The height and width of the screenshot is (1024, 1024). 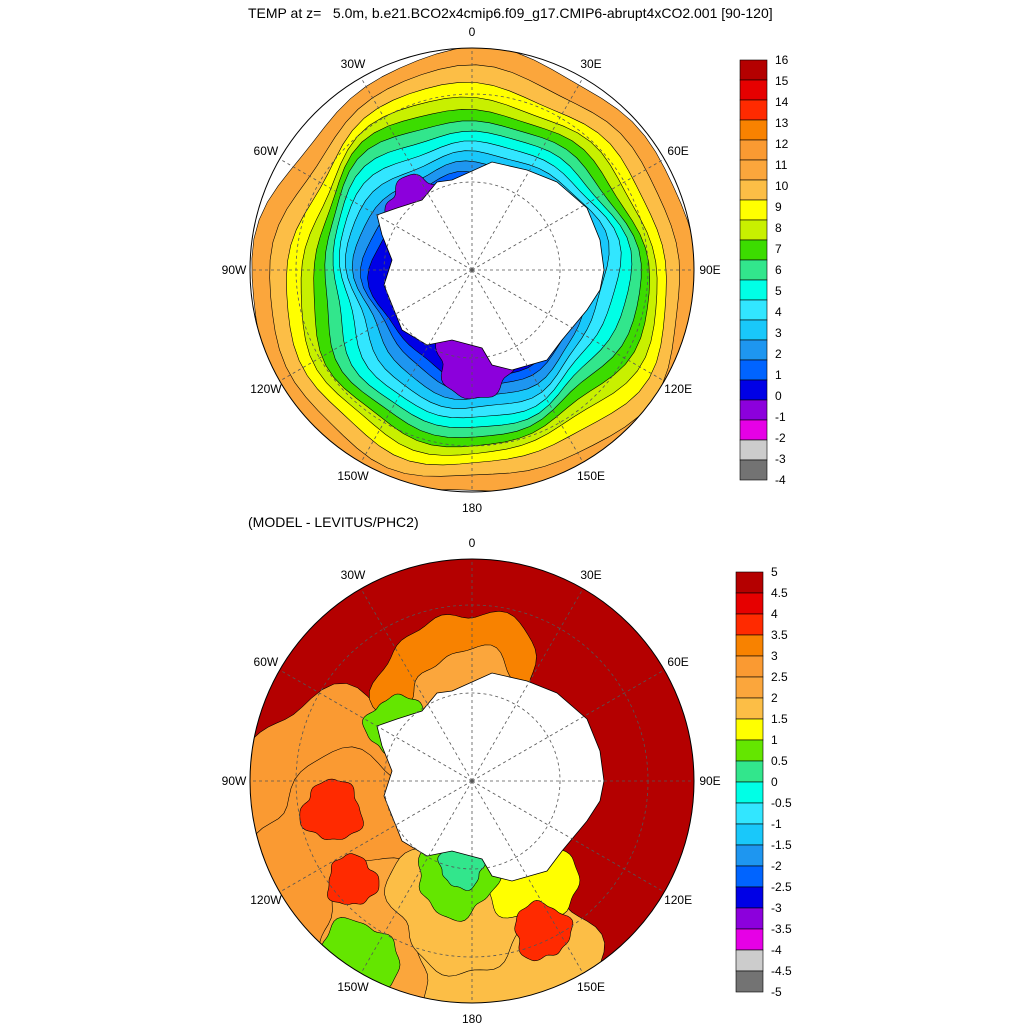 What do you see at coordinates (776, 992) in the screenshot?
I see `colorbar-label: -5` at bounding box center [776, 992].